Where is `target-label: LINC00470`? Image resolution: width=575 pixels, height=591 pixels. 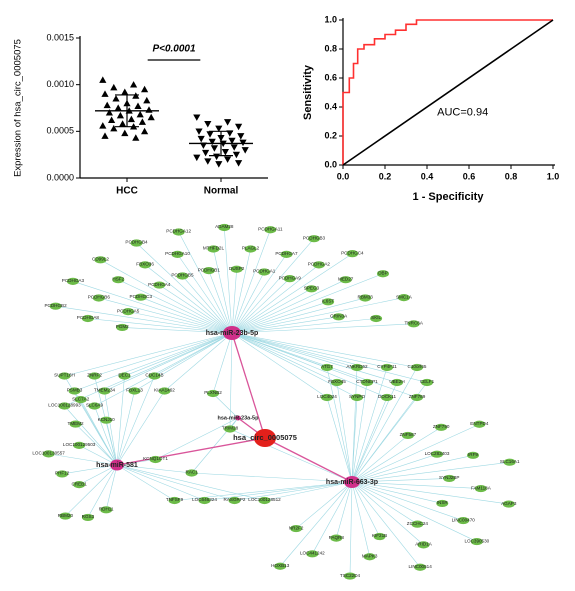
target-label: LINC00470 is located at coordinates (464, 519).